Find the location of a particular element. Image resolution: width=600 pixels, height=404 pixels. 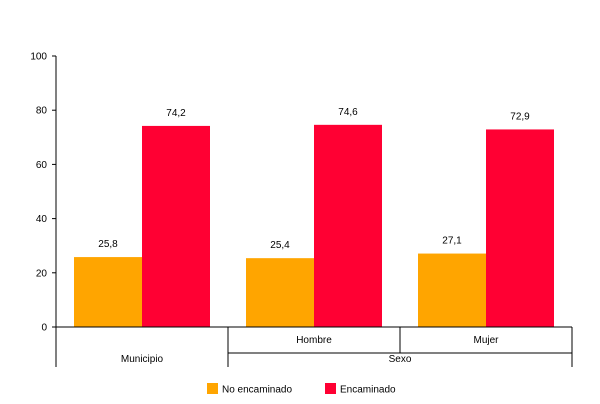

bar-no-encaminado-mujer is located at coordinates (452, 290).